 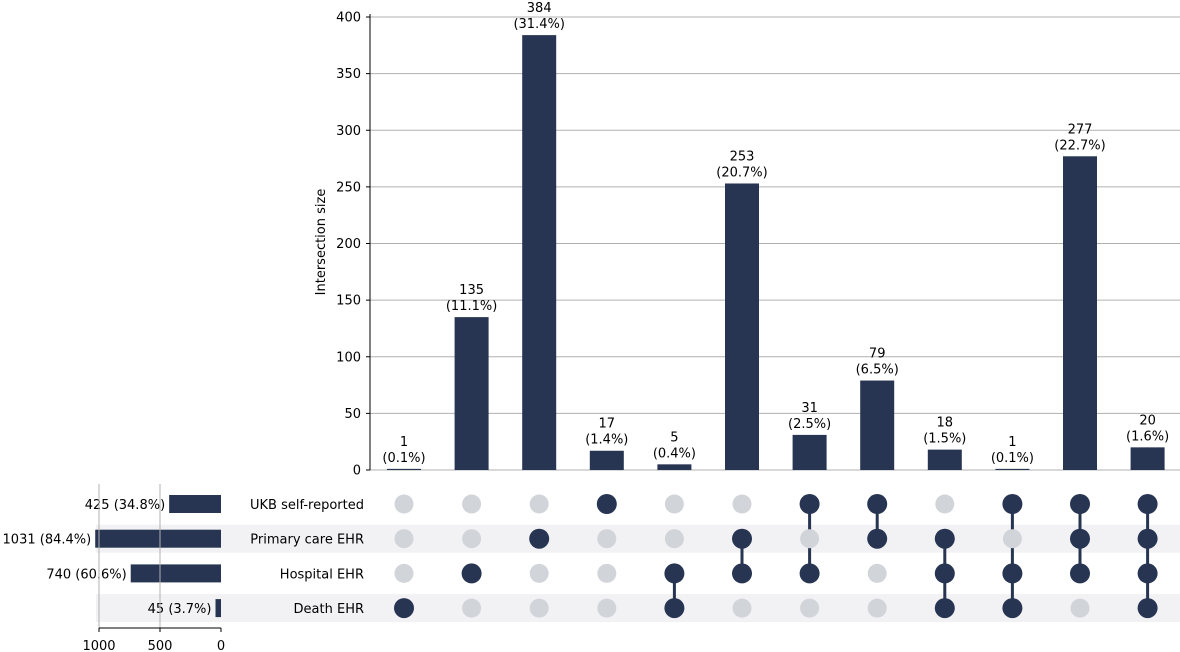 What do you see at coordinates (348, 131) in the screenshot?
I see `y-tick-label: 300` at bounding box center [348, 131].